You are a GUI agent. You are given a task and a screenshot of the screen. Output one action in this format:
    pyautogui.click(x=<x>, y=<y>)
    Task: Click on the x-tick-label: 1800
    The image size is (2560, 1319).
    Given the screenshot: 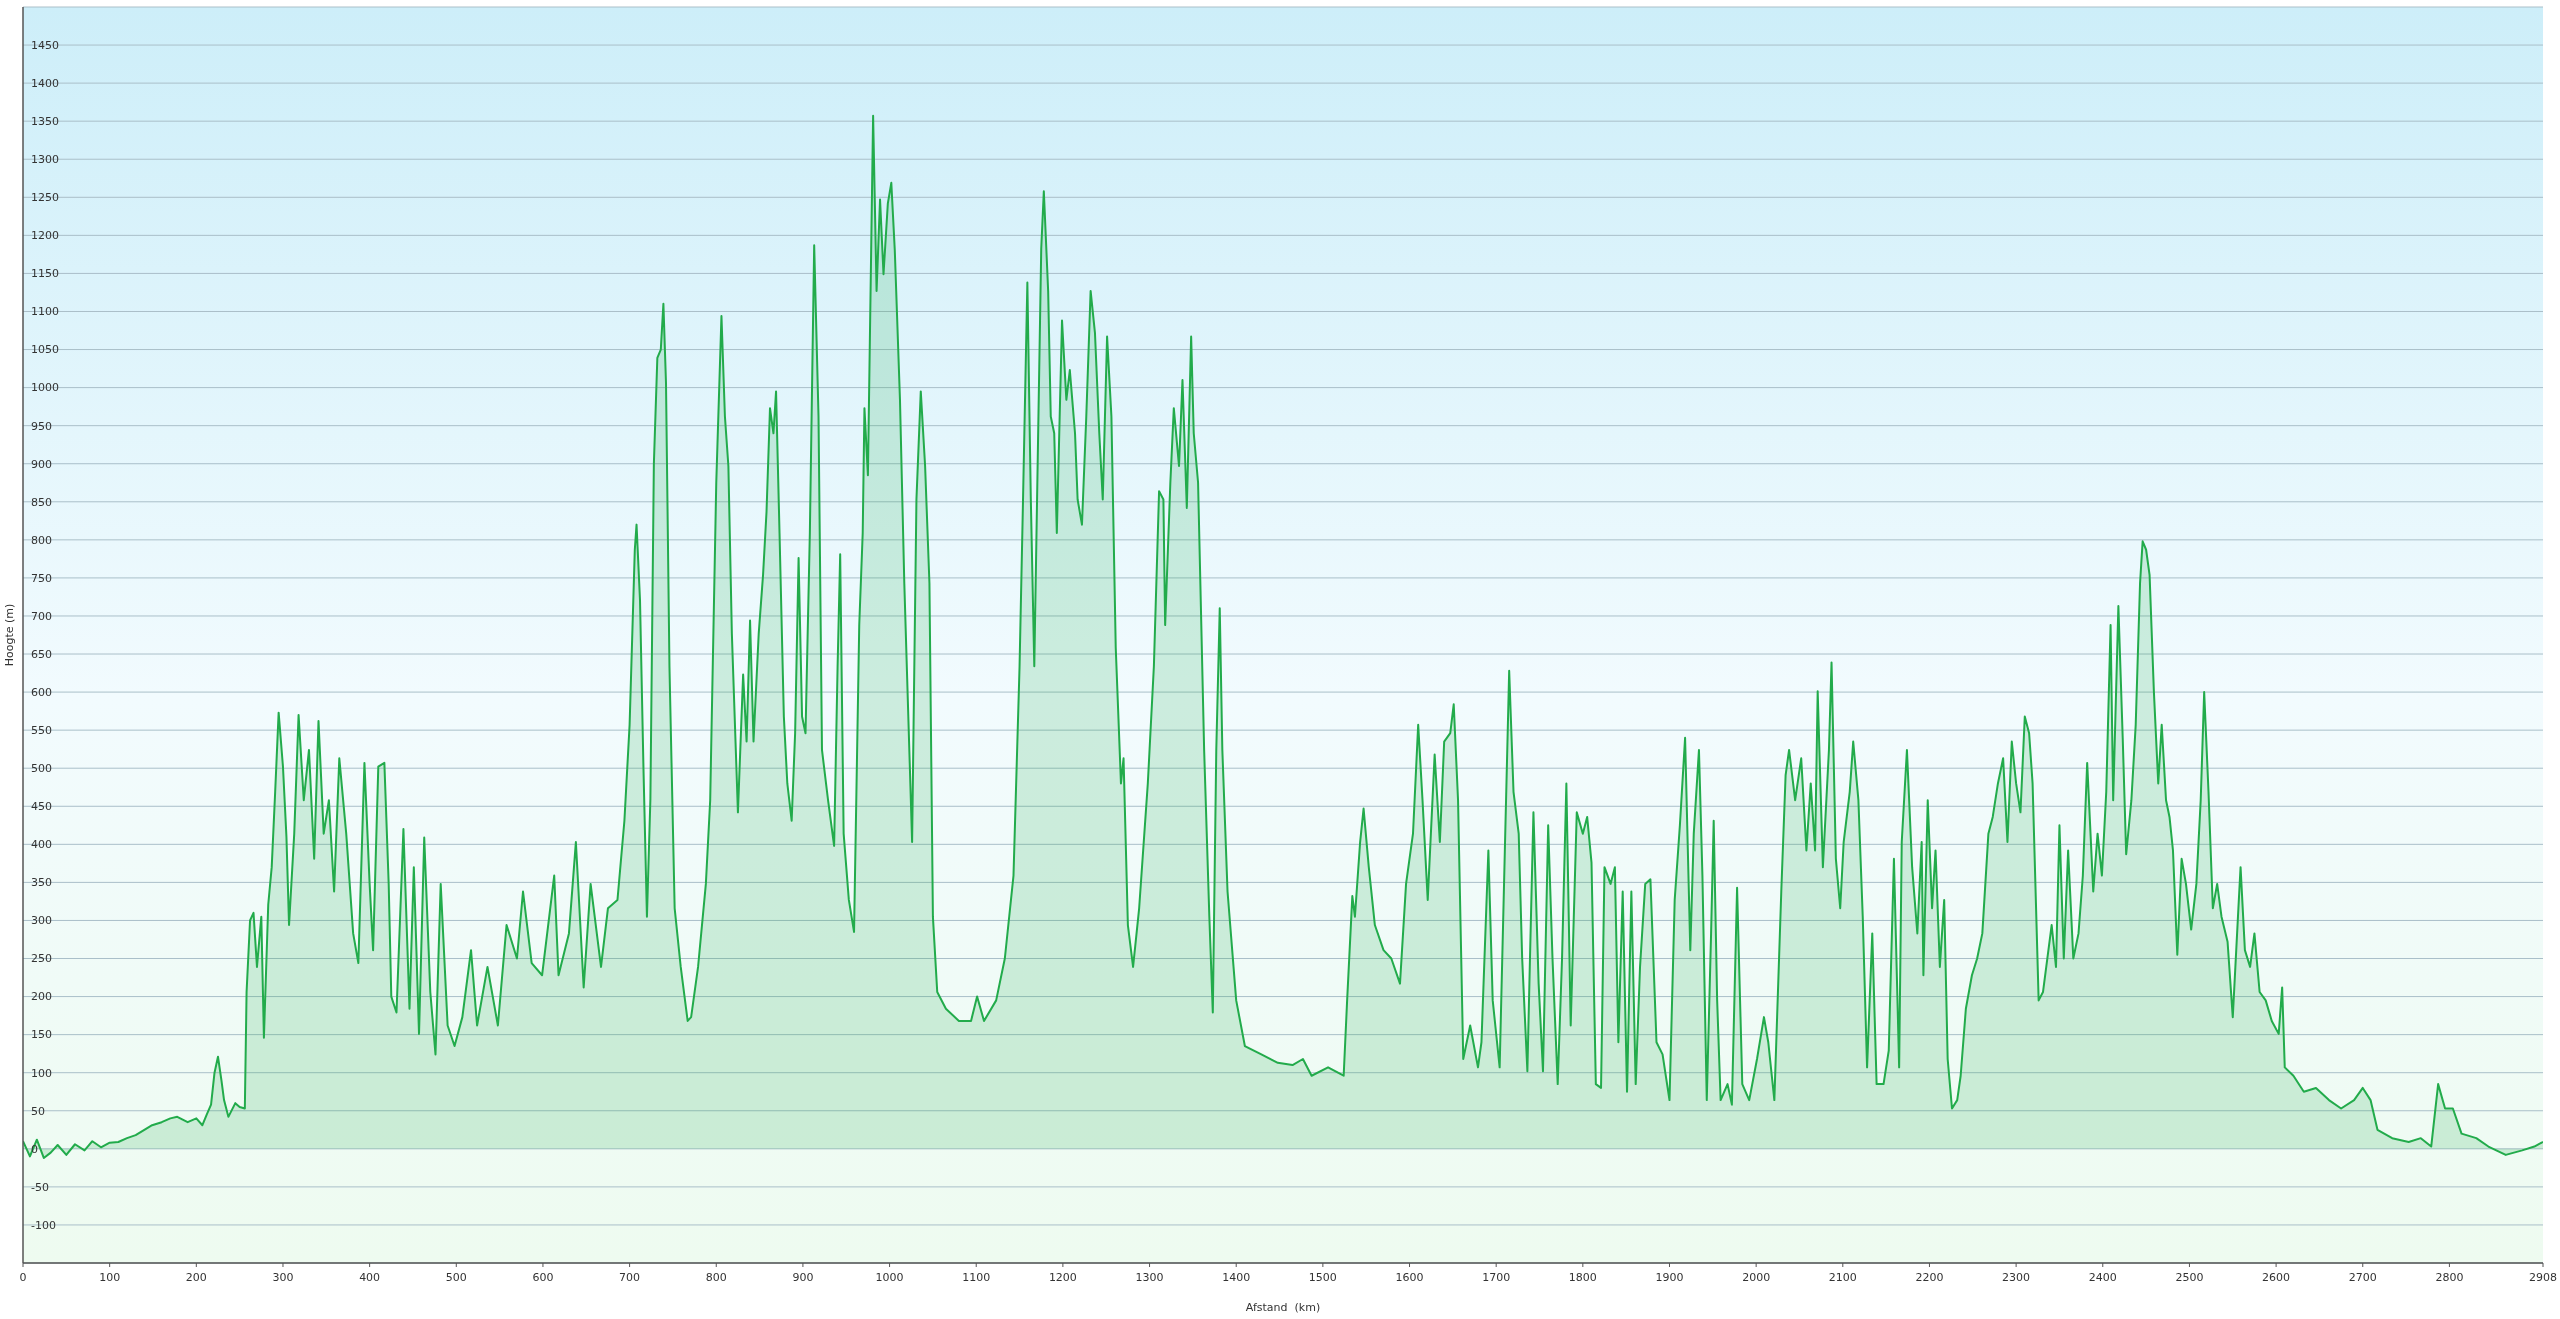 What is the action you would take?
    pyautogui.click(x=1582, y=1277)
    